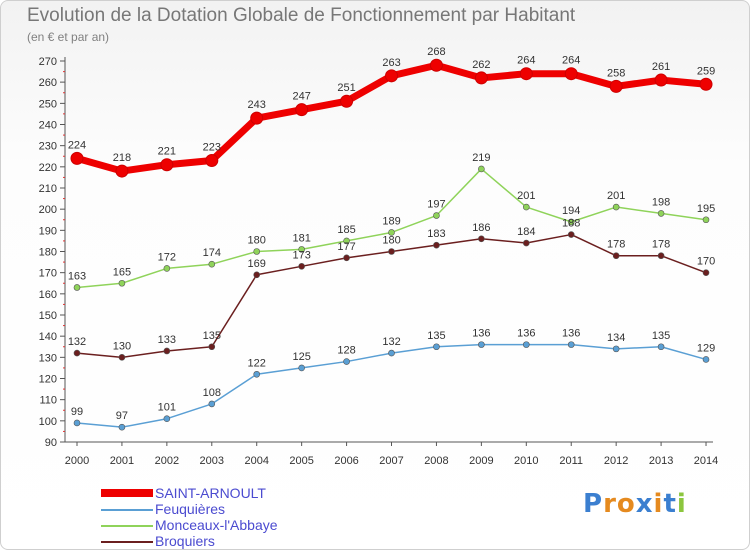  What do you see at coordinates (122, 346) in the screenshot?
I see `data-label: 130` at bounding box center [122, 346].